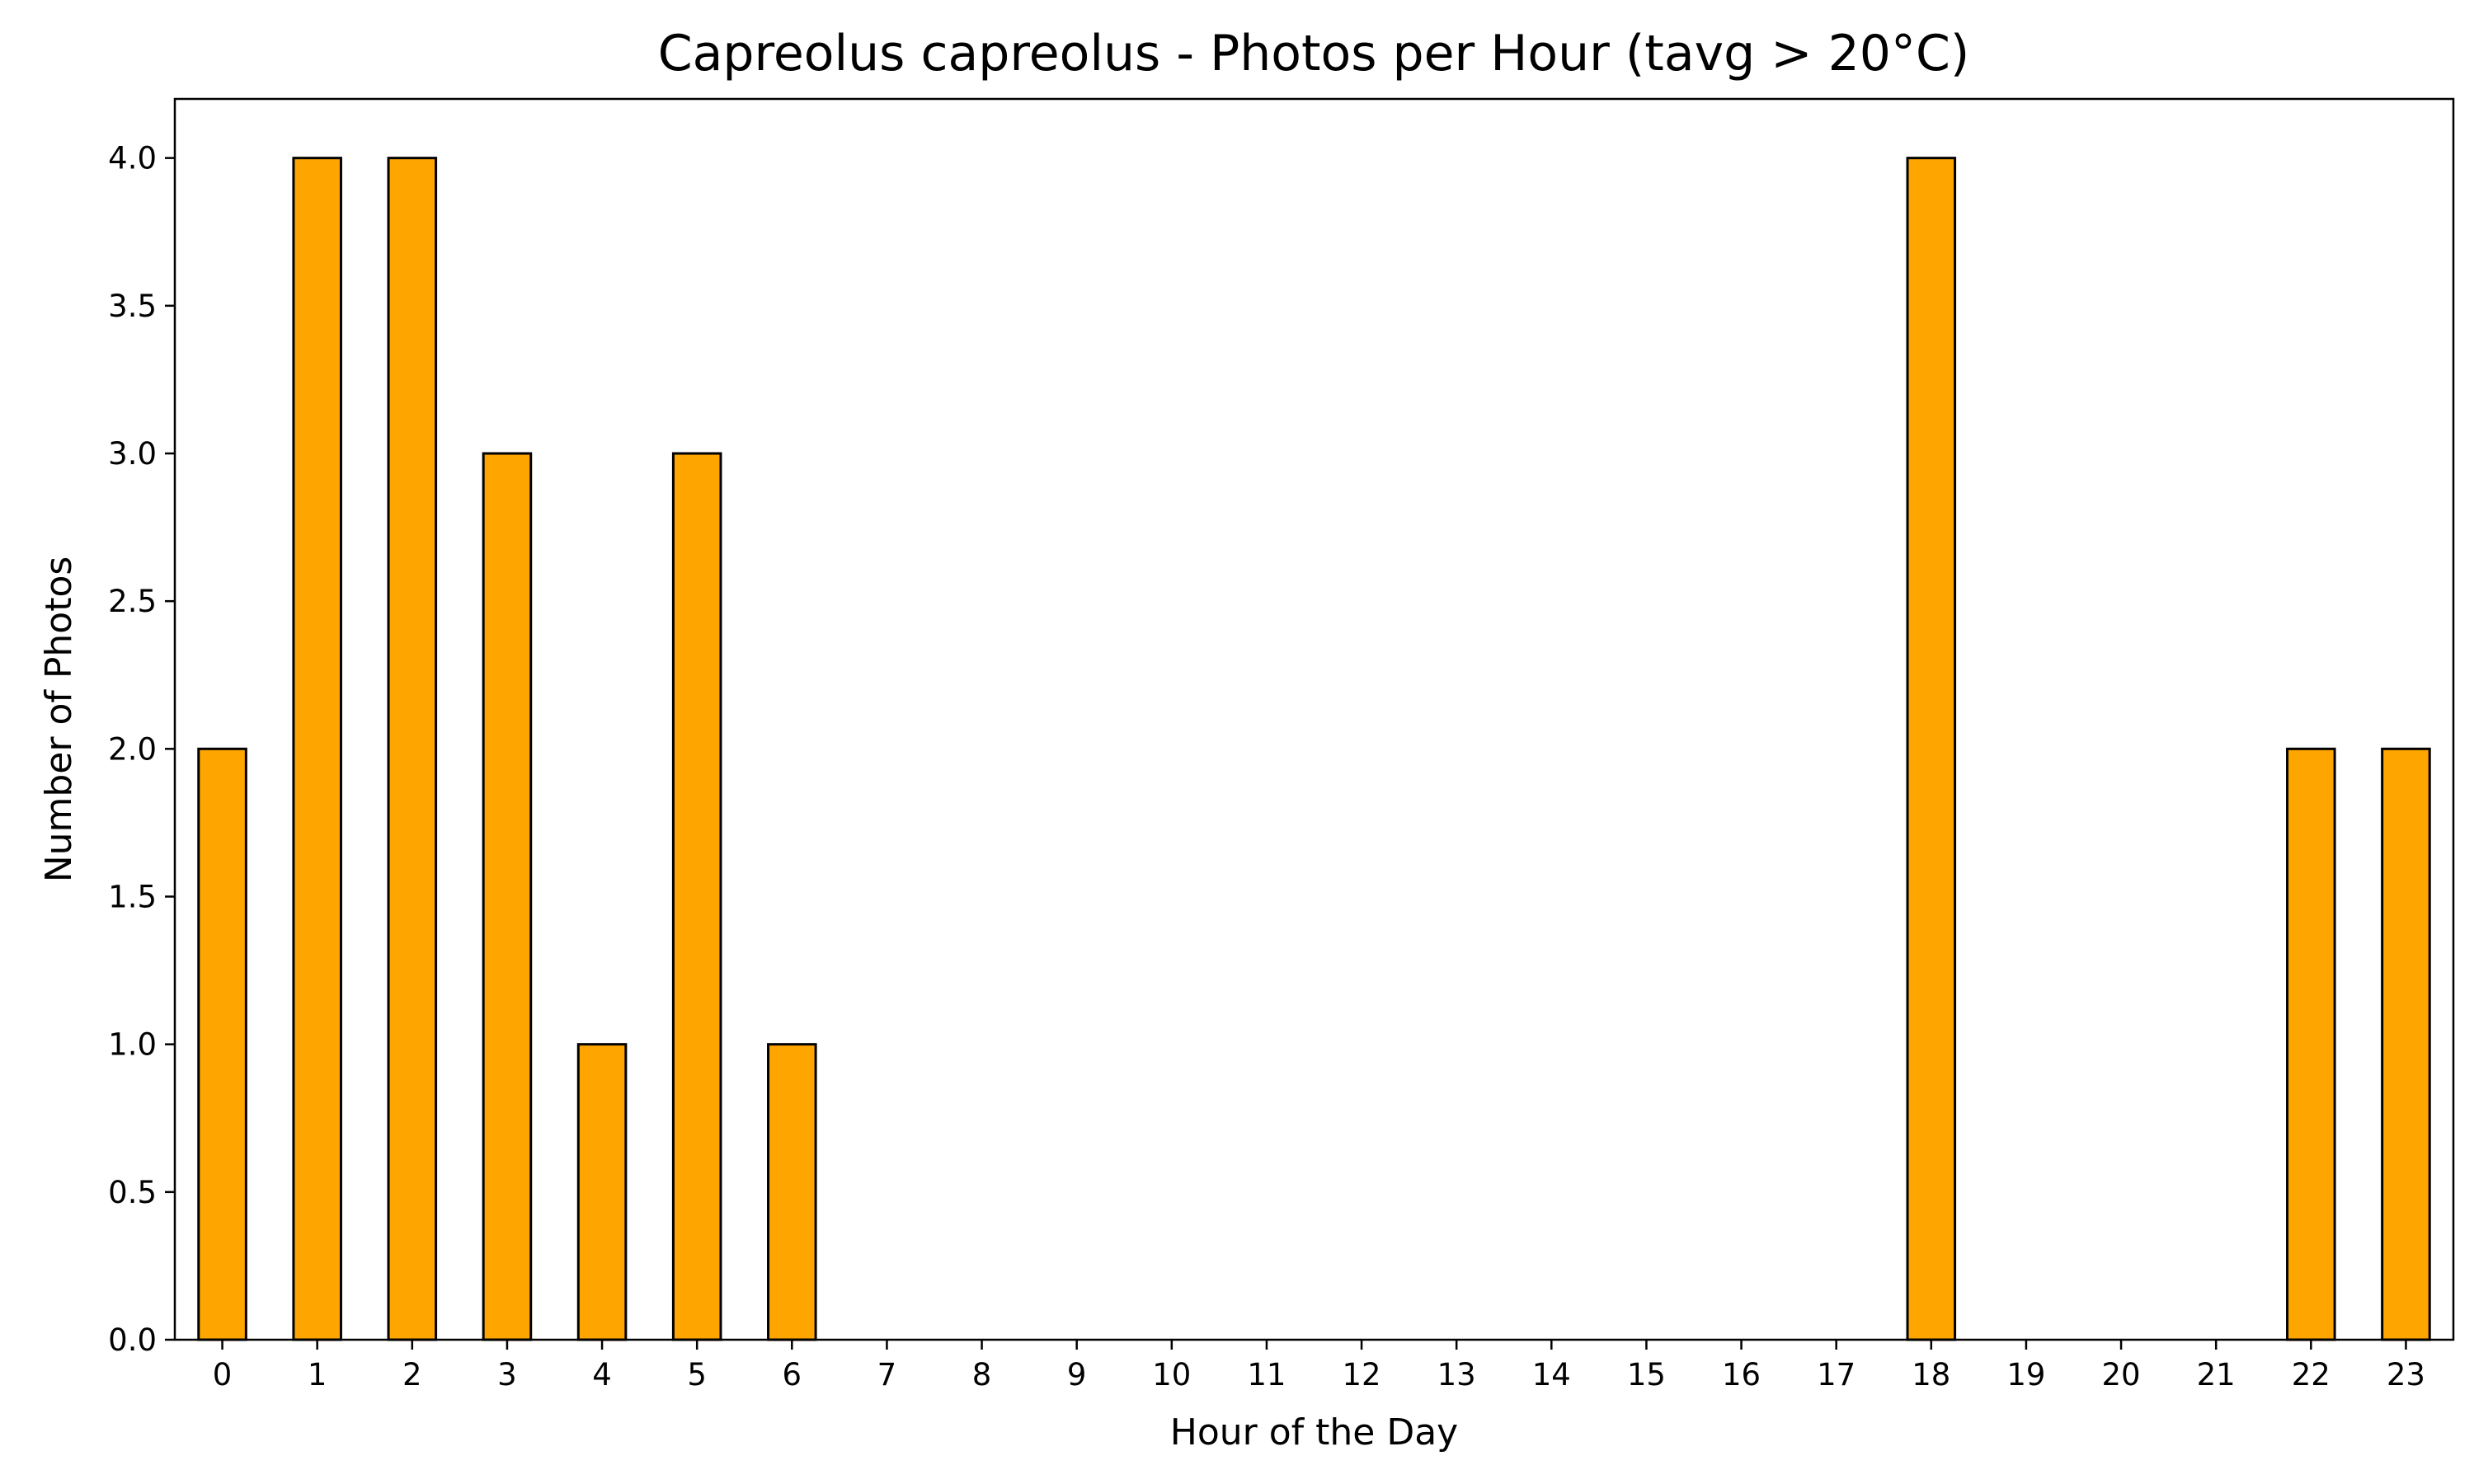 The width and height of the screenshot is (2474, 1484). Describe the element at coordinates (1077, 1374) in the screenshot. I see `x-tick-label: 9` at that location.